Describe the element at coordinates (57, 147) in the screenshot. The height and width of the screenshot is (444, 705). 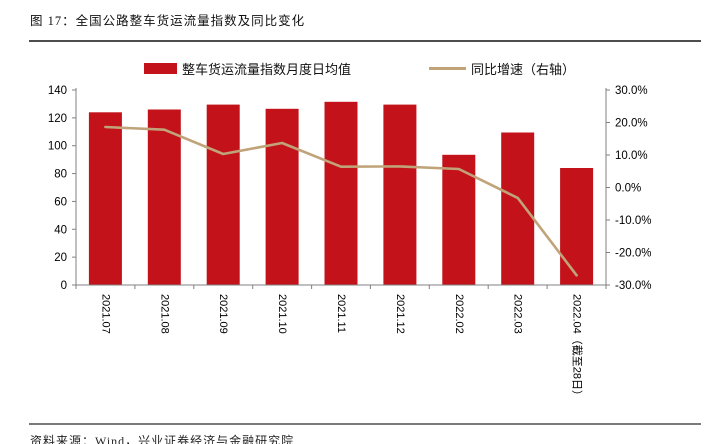
I see `left-axis-tick-label: 100` at that location.